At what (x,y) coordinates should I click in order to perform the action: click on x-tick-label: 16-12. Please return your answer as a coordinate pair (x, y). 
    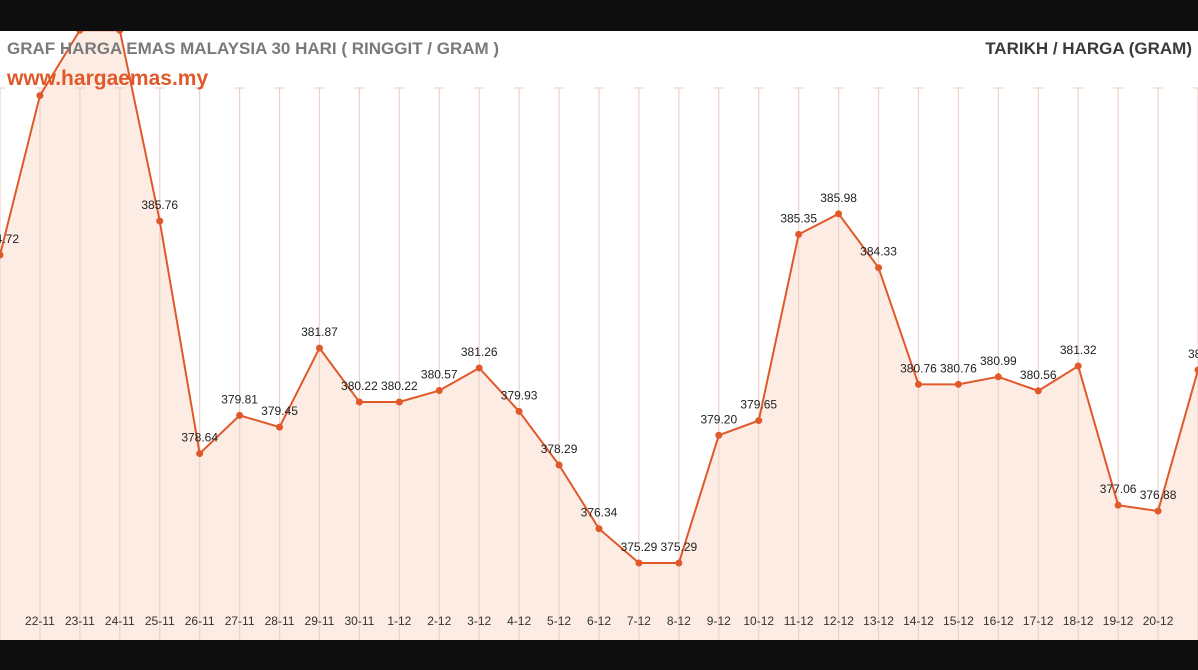
    Looking at the image, I should click on (998, 621).